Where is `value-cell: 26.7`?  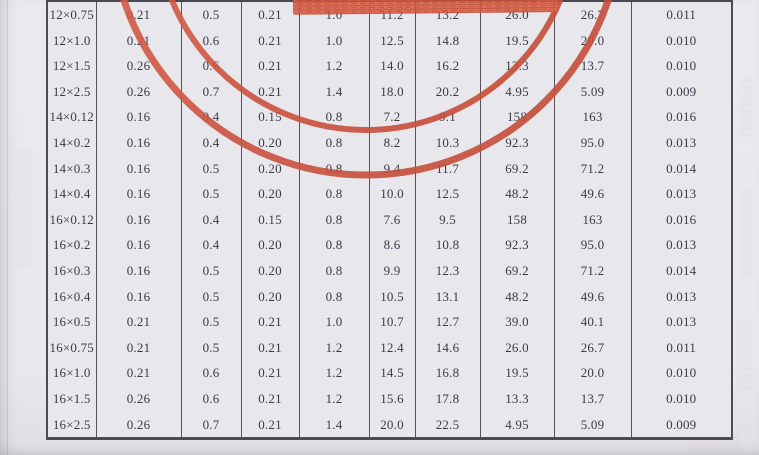
value-cell: 26.7 is located at coordinates (592, 14).